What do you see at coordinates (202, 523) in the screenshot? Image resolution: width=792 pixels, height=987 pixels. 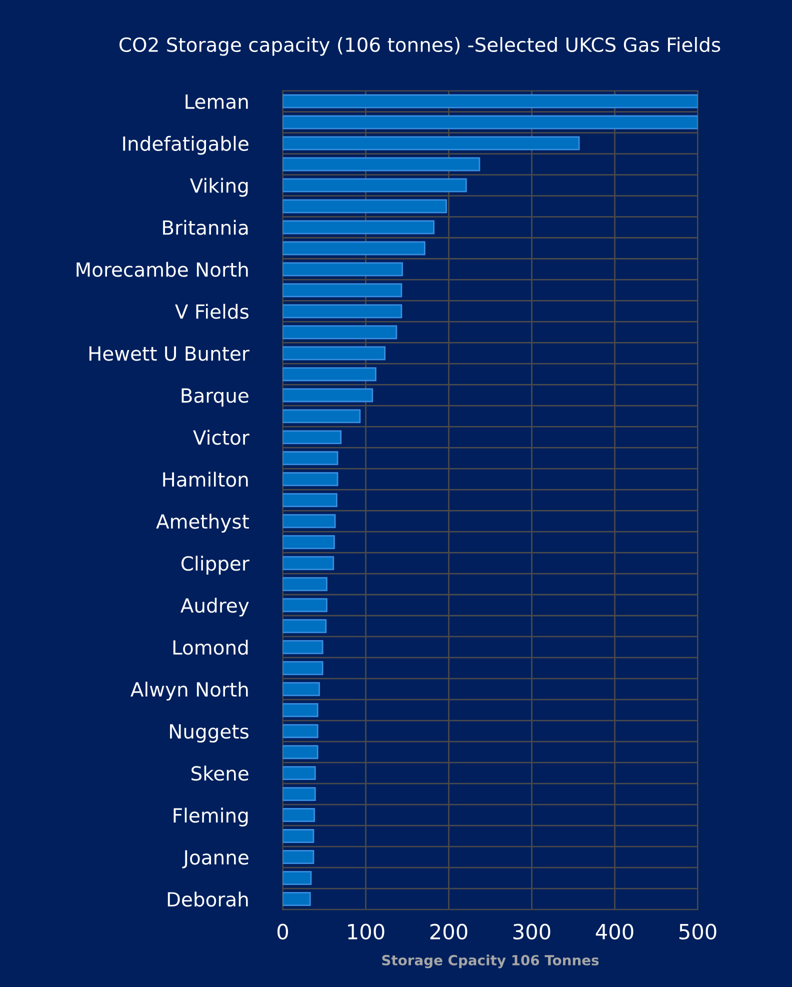 I see `y-tick-label: Amethyst` at bounding box center [202, 523].